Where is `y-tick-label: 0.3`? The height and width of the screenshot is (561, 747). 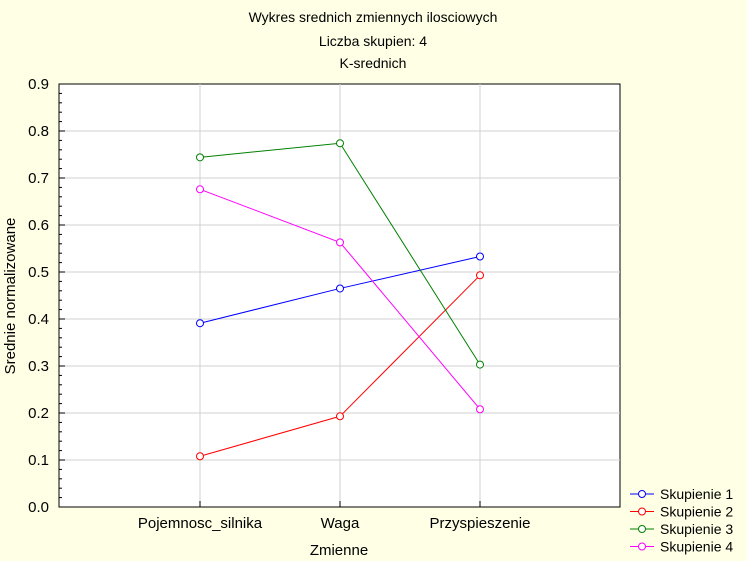
y-tick-label: 0.3 is located at coordinates (38, 366).